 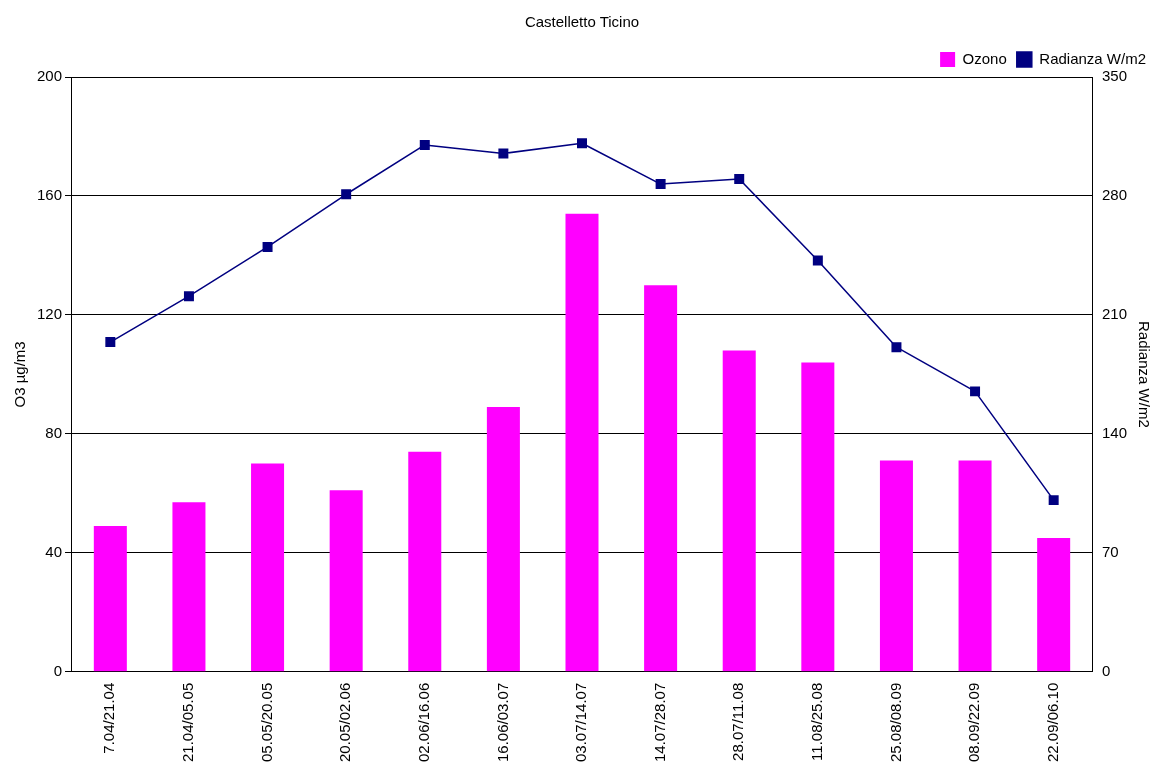 I want to click on y2-tick-label: 0, so click(x=1106, y=670).